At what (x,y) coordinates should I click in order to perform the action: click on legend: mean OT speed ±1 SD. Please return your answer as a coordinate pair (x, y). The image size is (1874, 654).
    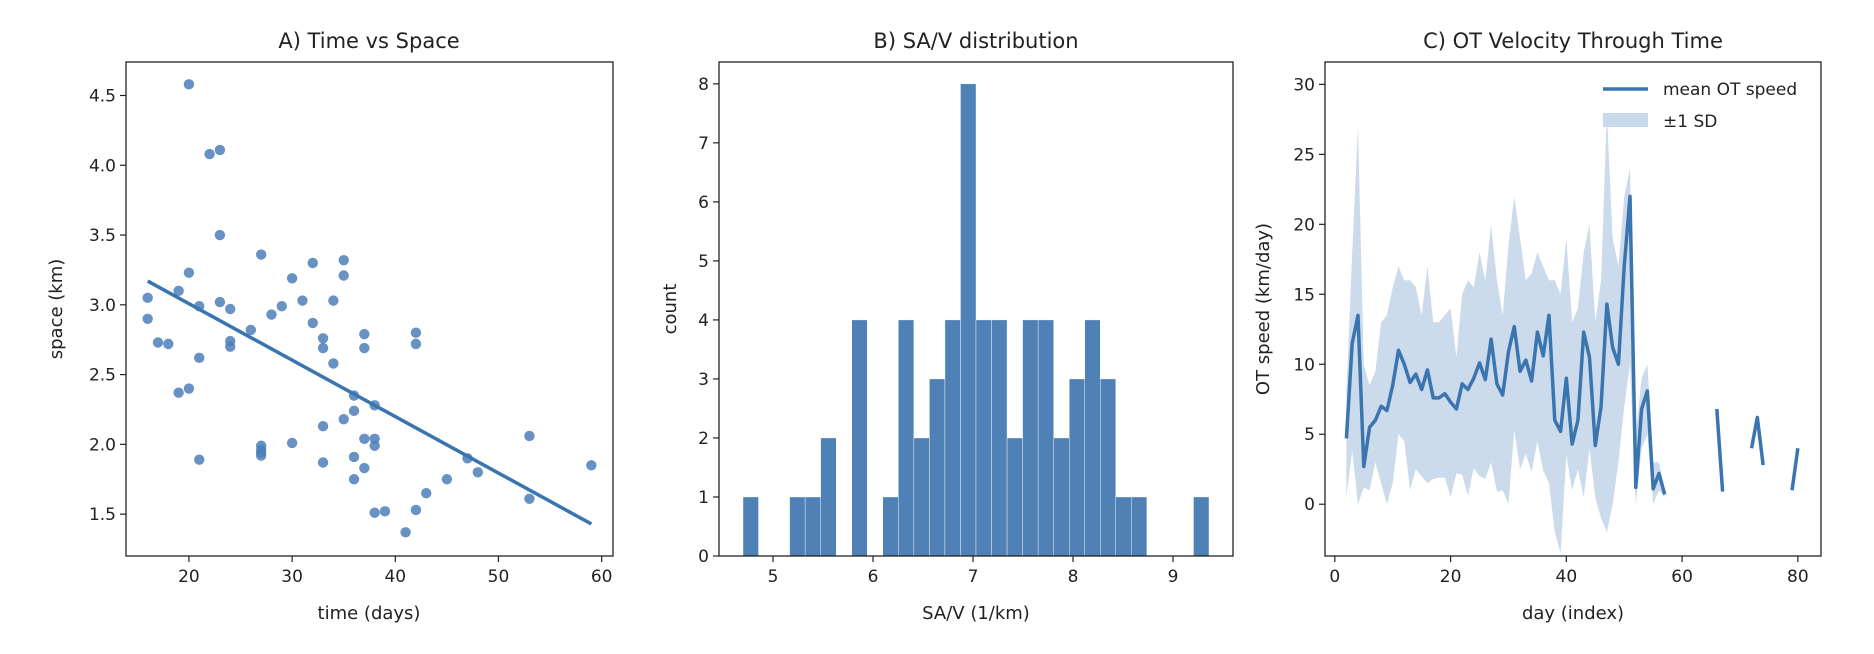
    Looking at the image, I should click on (1700, 106).